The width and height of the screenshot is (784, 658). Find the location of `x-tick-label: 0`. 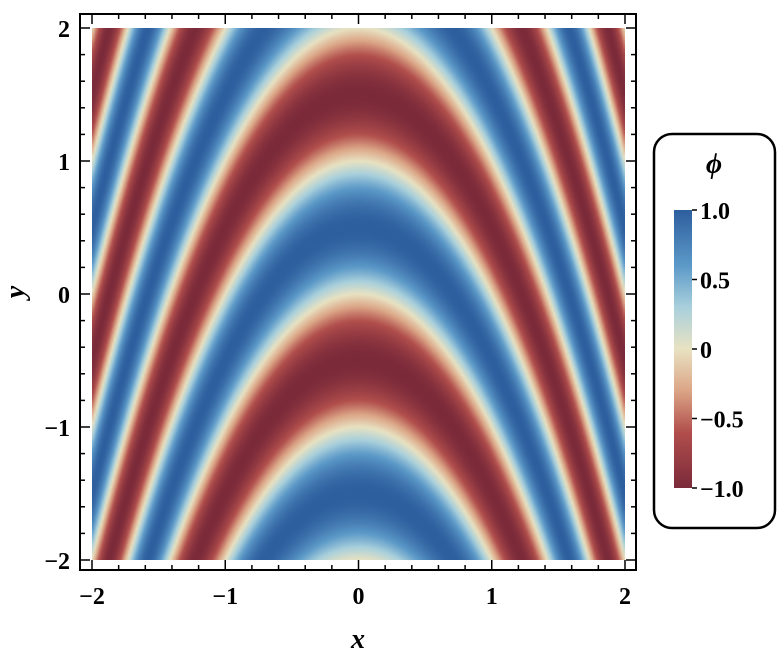

x-tick-label: 0 is located at coordinates (359, 597).